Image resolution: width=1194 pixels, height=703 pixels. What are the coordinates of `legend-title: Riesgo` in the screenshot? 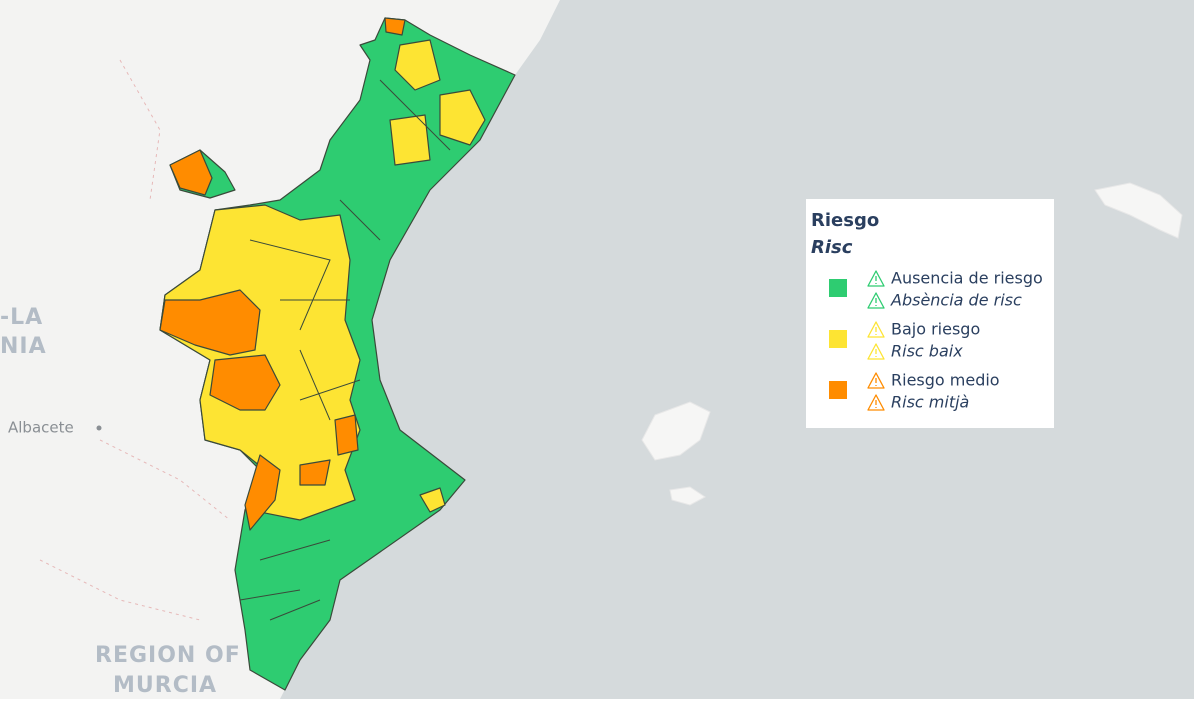 It's located at (845, 220).